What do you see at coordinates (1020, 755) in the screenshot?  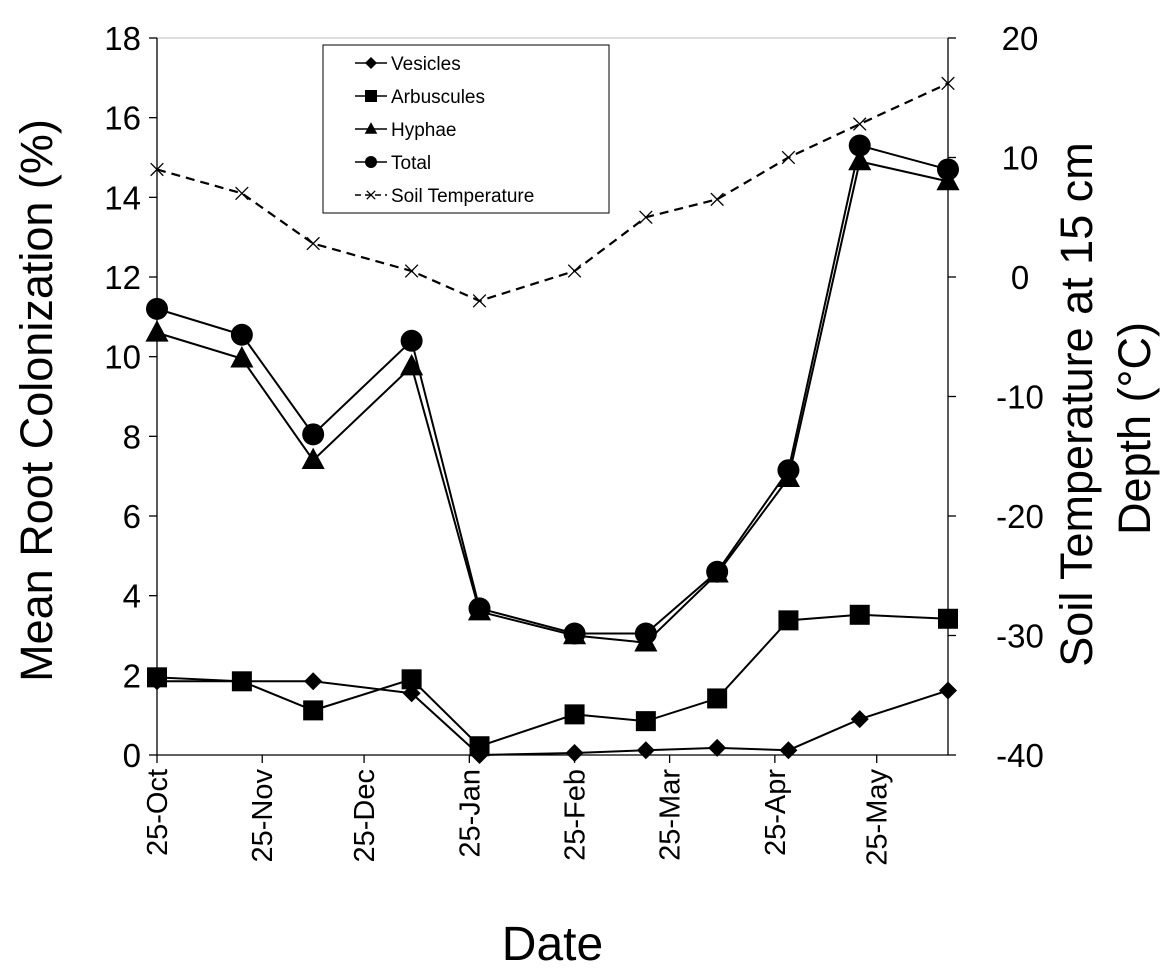 I see `y2-tick-label: -40` at bounding box center [1020, 755].